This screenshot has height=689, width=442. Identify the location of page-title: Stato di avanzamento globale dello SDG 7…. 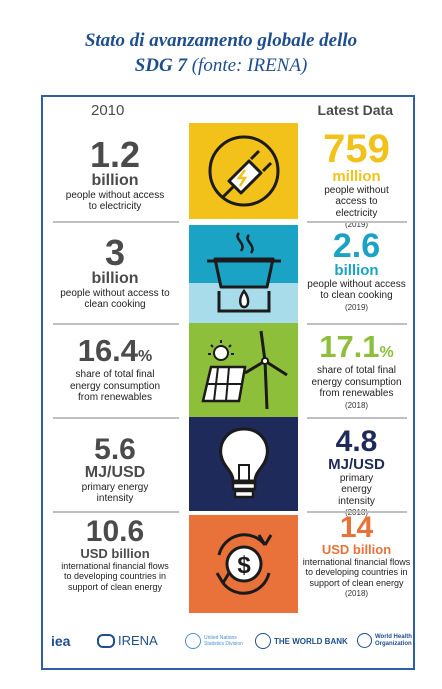
(221, 53).